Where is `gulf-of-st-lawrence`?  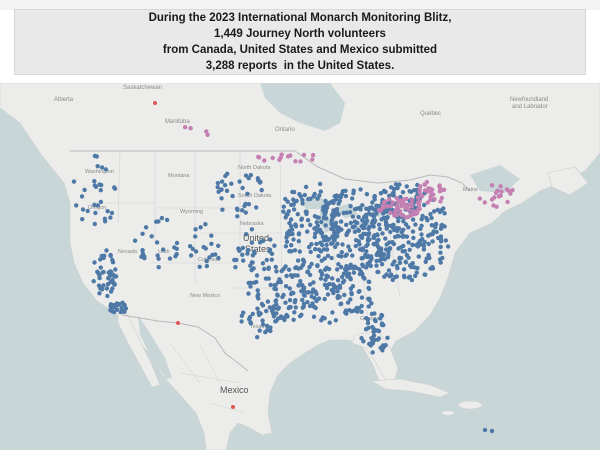
gulf-of-st-lawrence is located at coordinates (495, 179).